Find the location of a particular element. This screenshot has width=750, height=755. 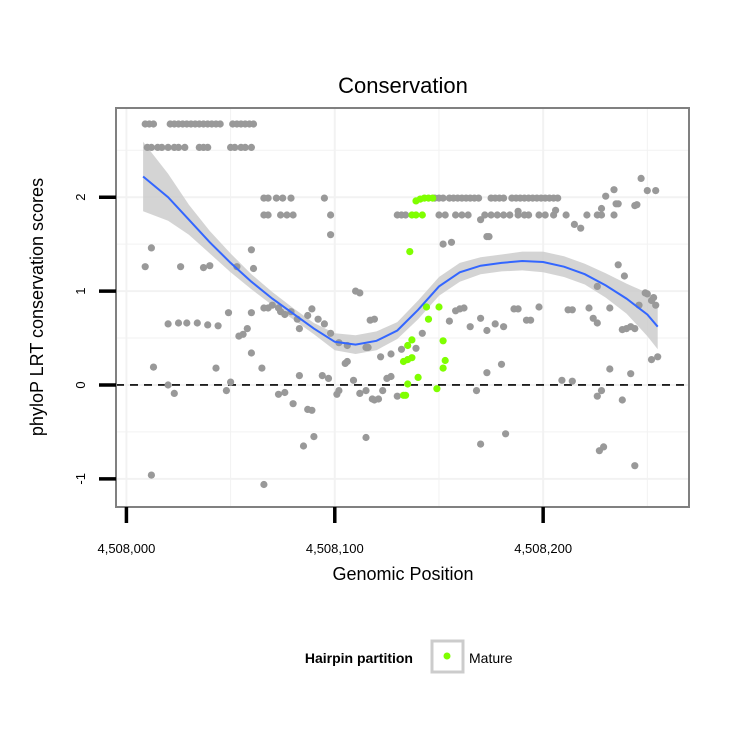

legend-title: Hairpin partition is located at coordinates (359, 658).